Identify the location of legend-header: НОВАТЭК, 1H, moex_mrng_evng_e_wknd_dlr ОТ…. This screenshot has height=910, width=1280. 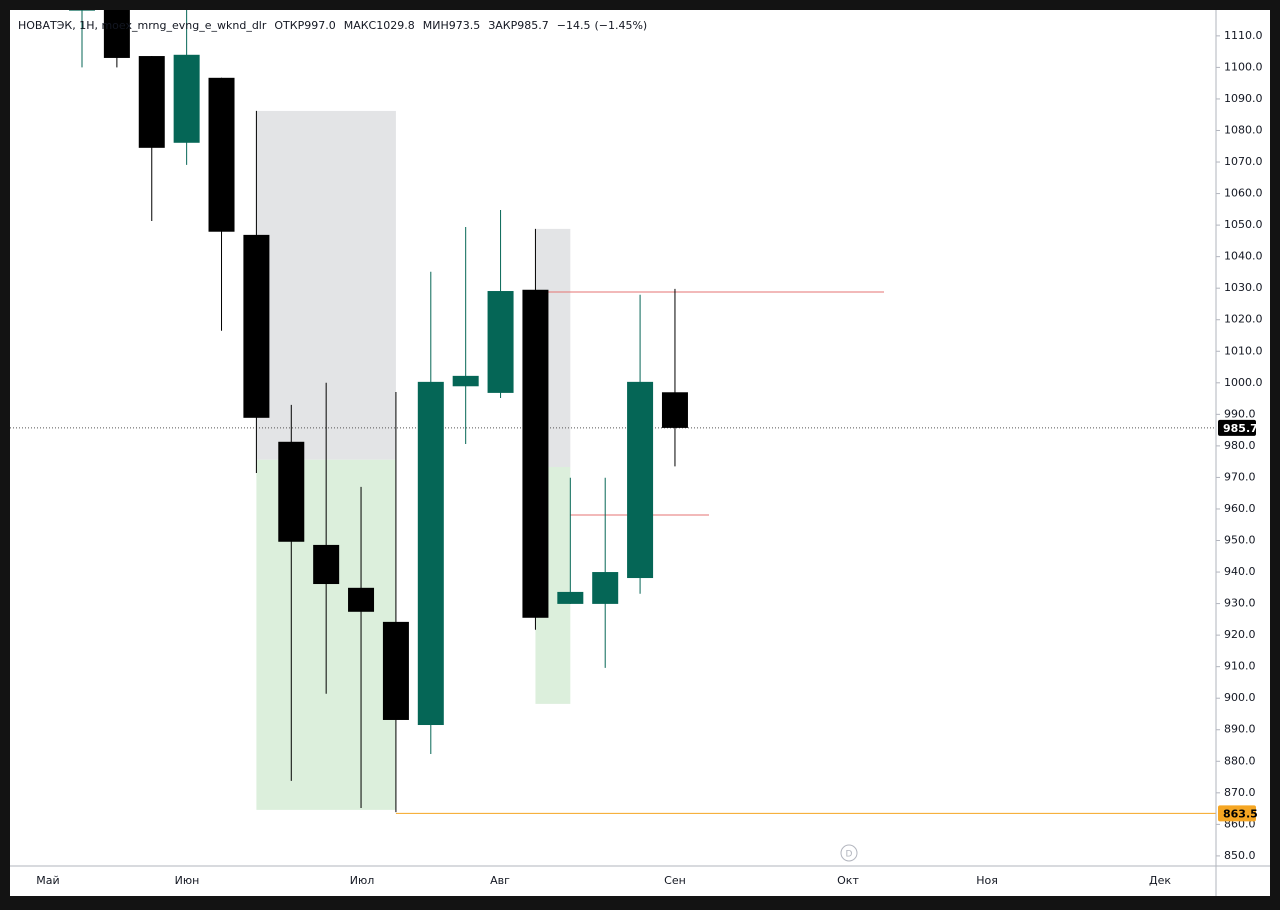
(332, 25).